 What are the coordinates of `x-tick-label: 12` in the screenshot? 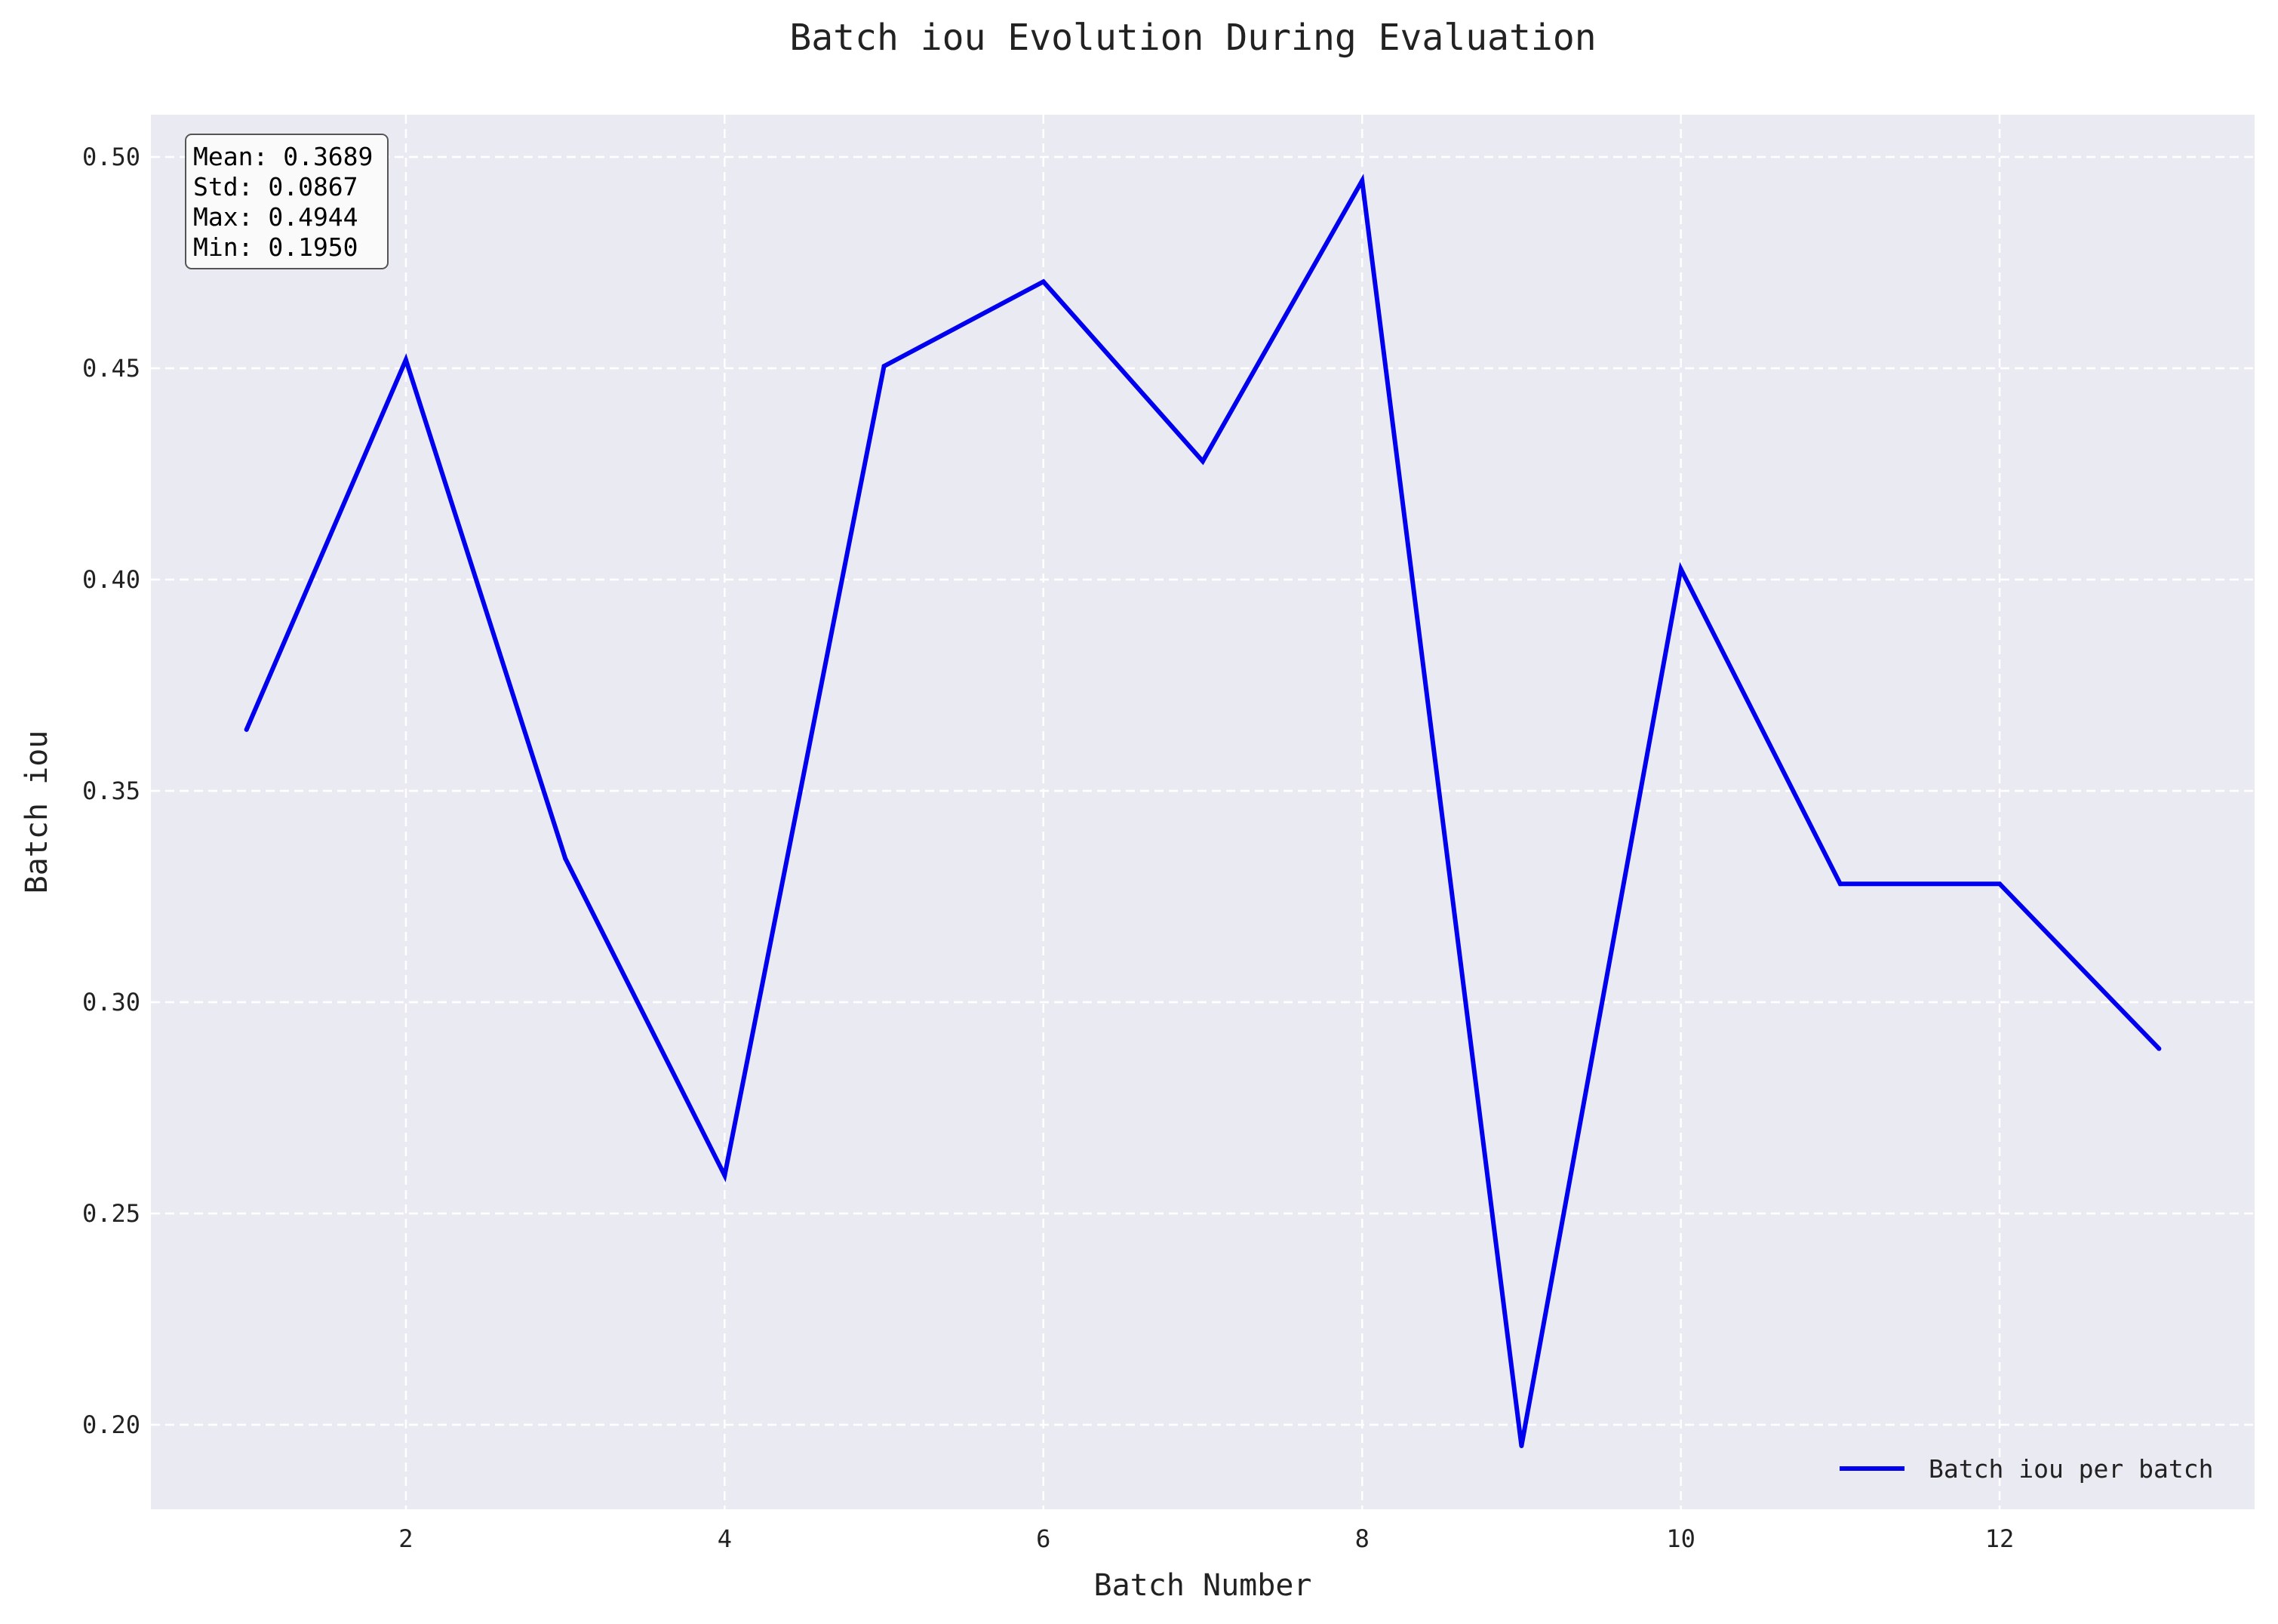 It's located at (2000, 1538).